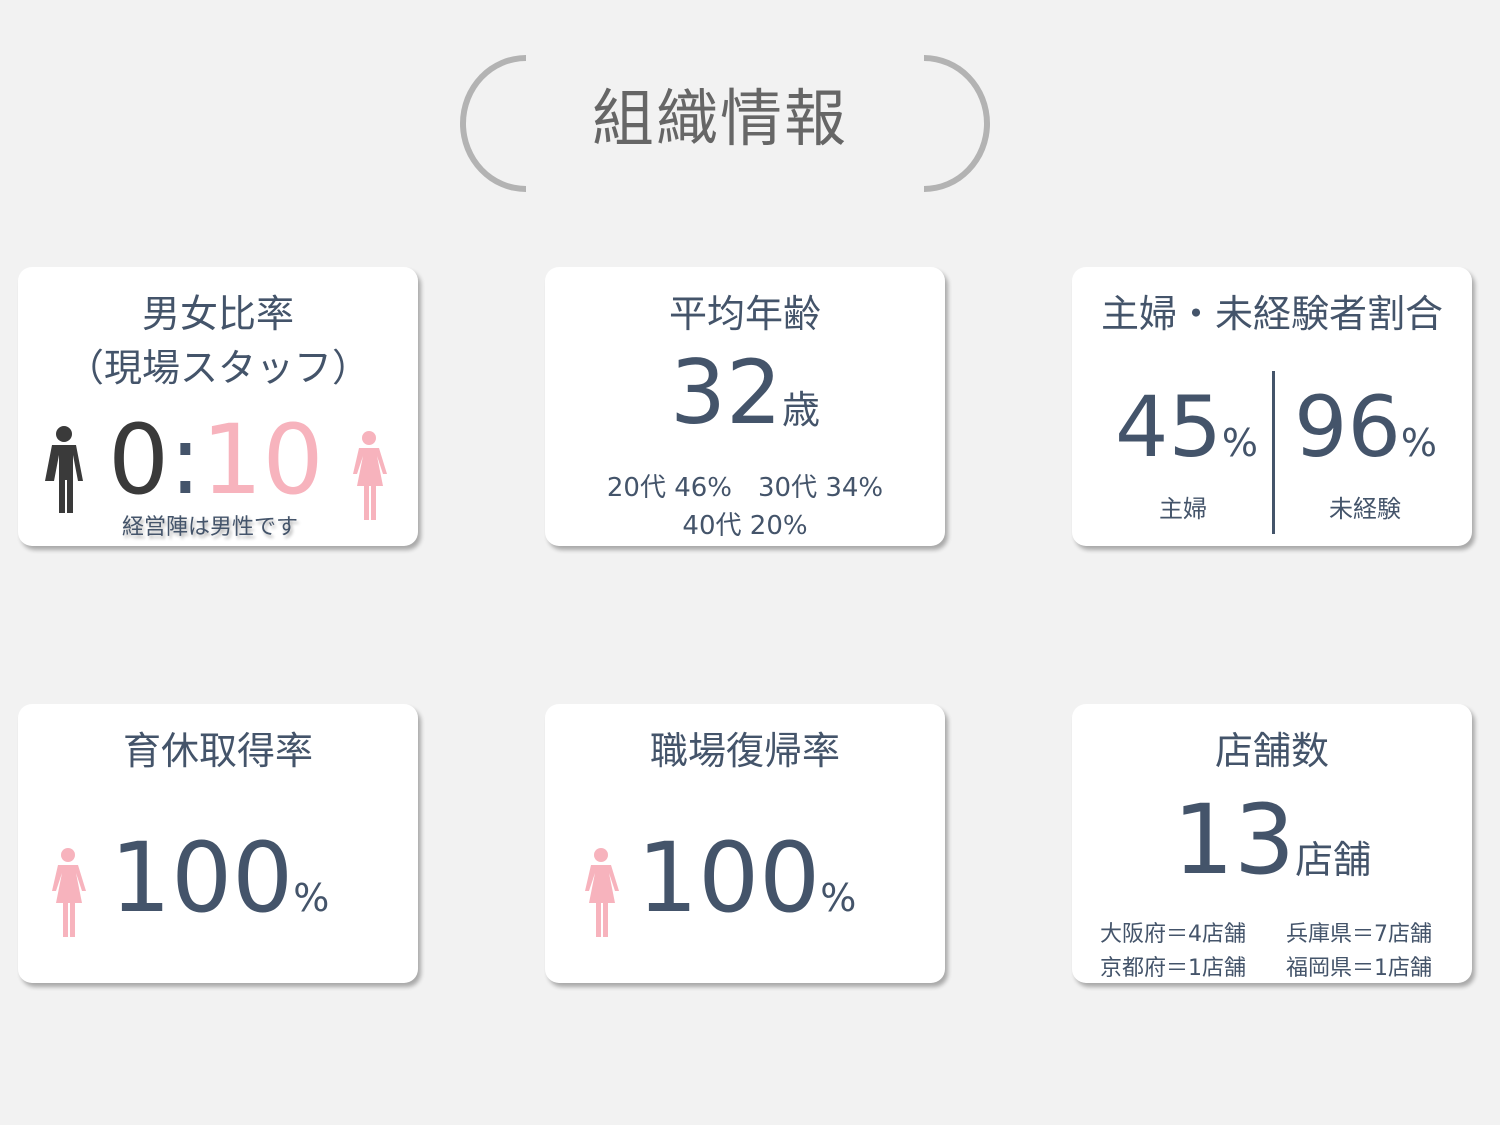 Image resolution: width=1500 pixels, height=1125 pixels. Describe the element at coordinates (209, 527) in the screenshot. I see `management-note: 経営陣は男性です` at that location.